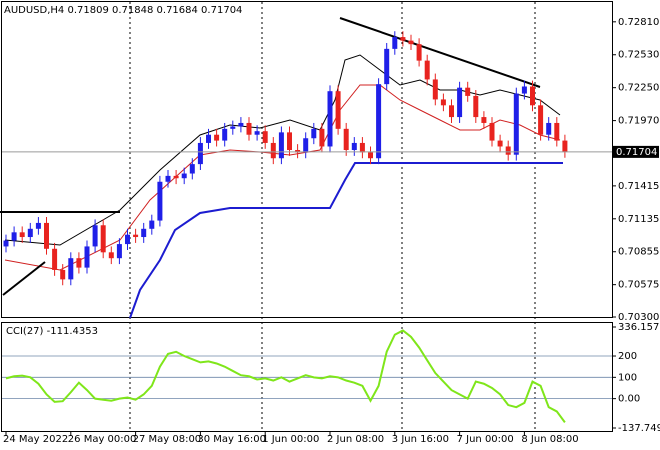  I want to click on x-tick-label: 24 May 2022, so click(35, 439).